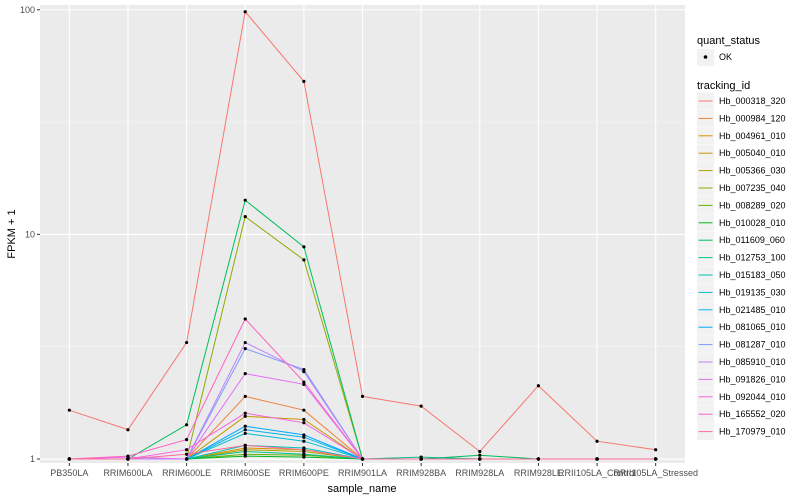 The image size is (800, 500). What do you see at coordinates (752, 136) in the screenshot?
I see `legend-label: Hb_004961_010` at bounding box center [752, 136].